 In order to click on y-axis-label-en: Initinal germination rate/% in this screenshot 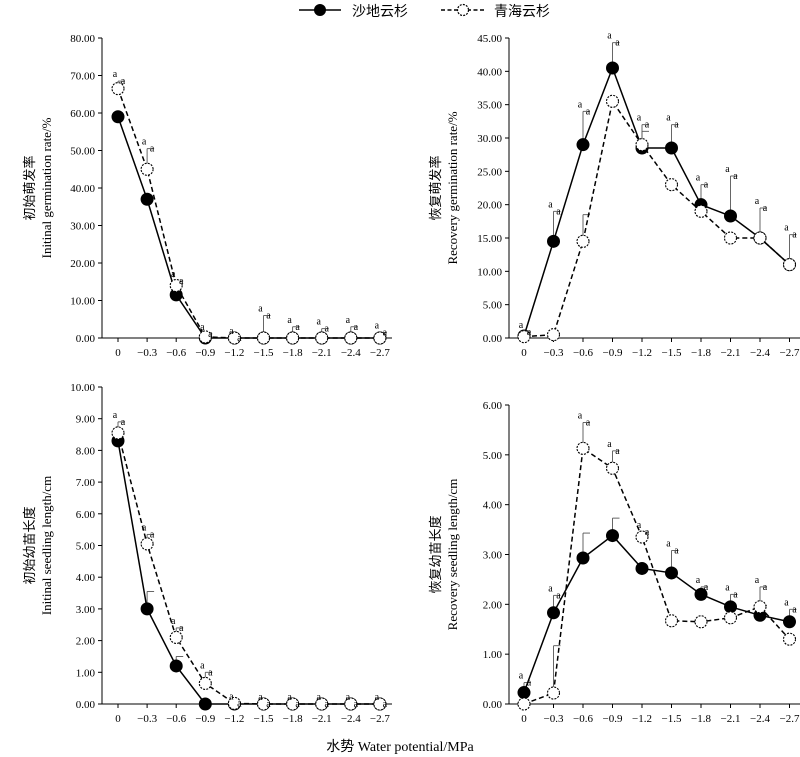, I will do `click(46, 187)`.